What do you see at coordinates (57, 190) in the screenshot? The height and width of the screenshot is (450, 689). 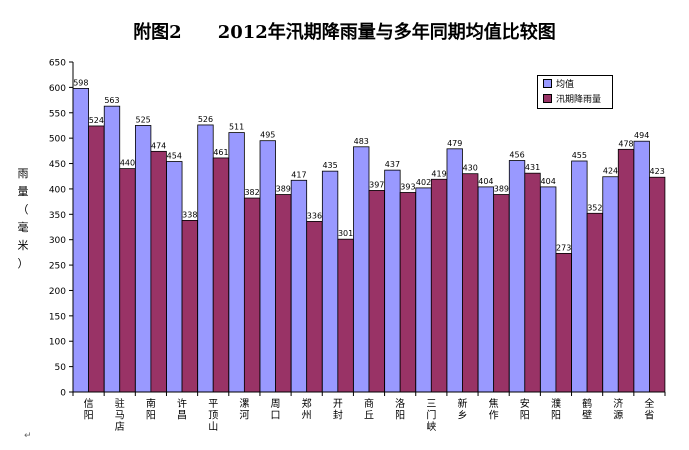 I see `y-tick-label: 400` at bounding box center [57, 190].